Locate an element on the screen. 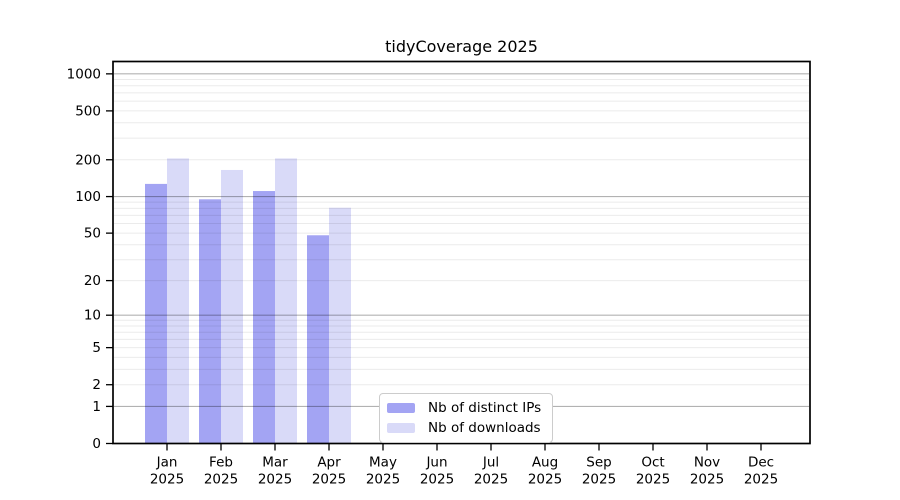  bar-nb-of-downloads-jan-2025 is located at coordinates (178, 301).